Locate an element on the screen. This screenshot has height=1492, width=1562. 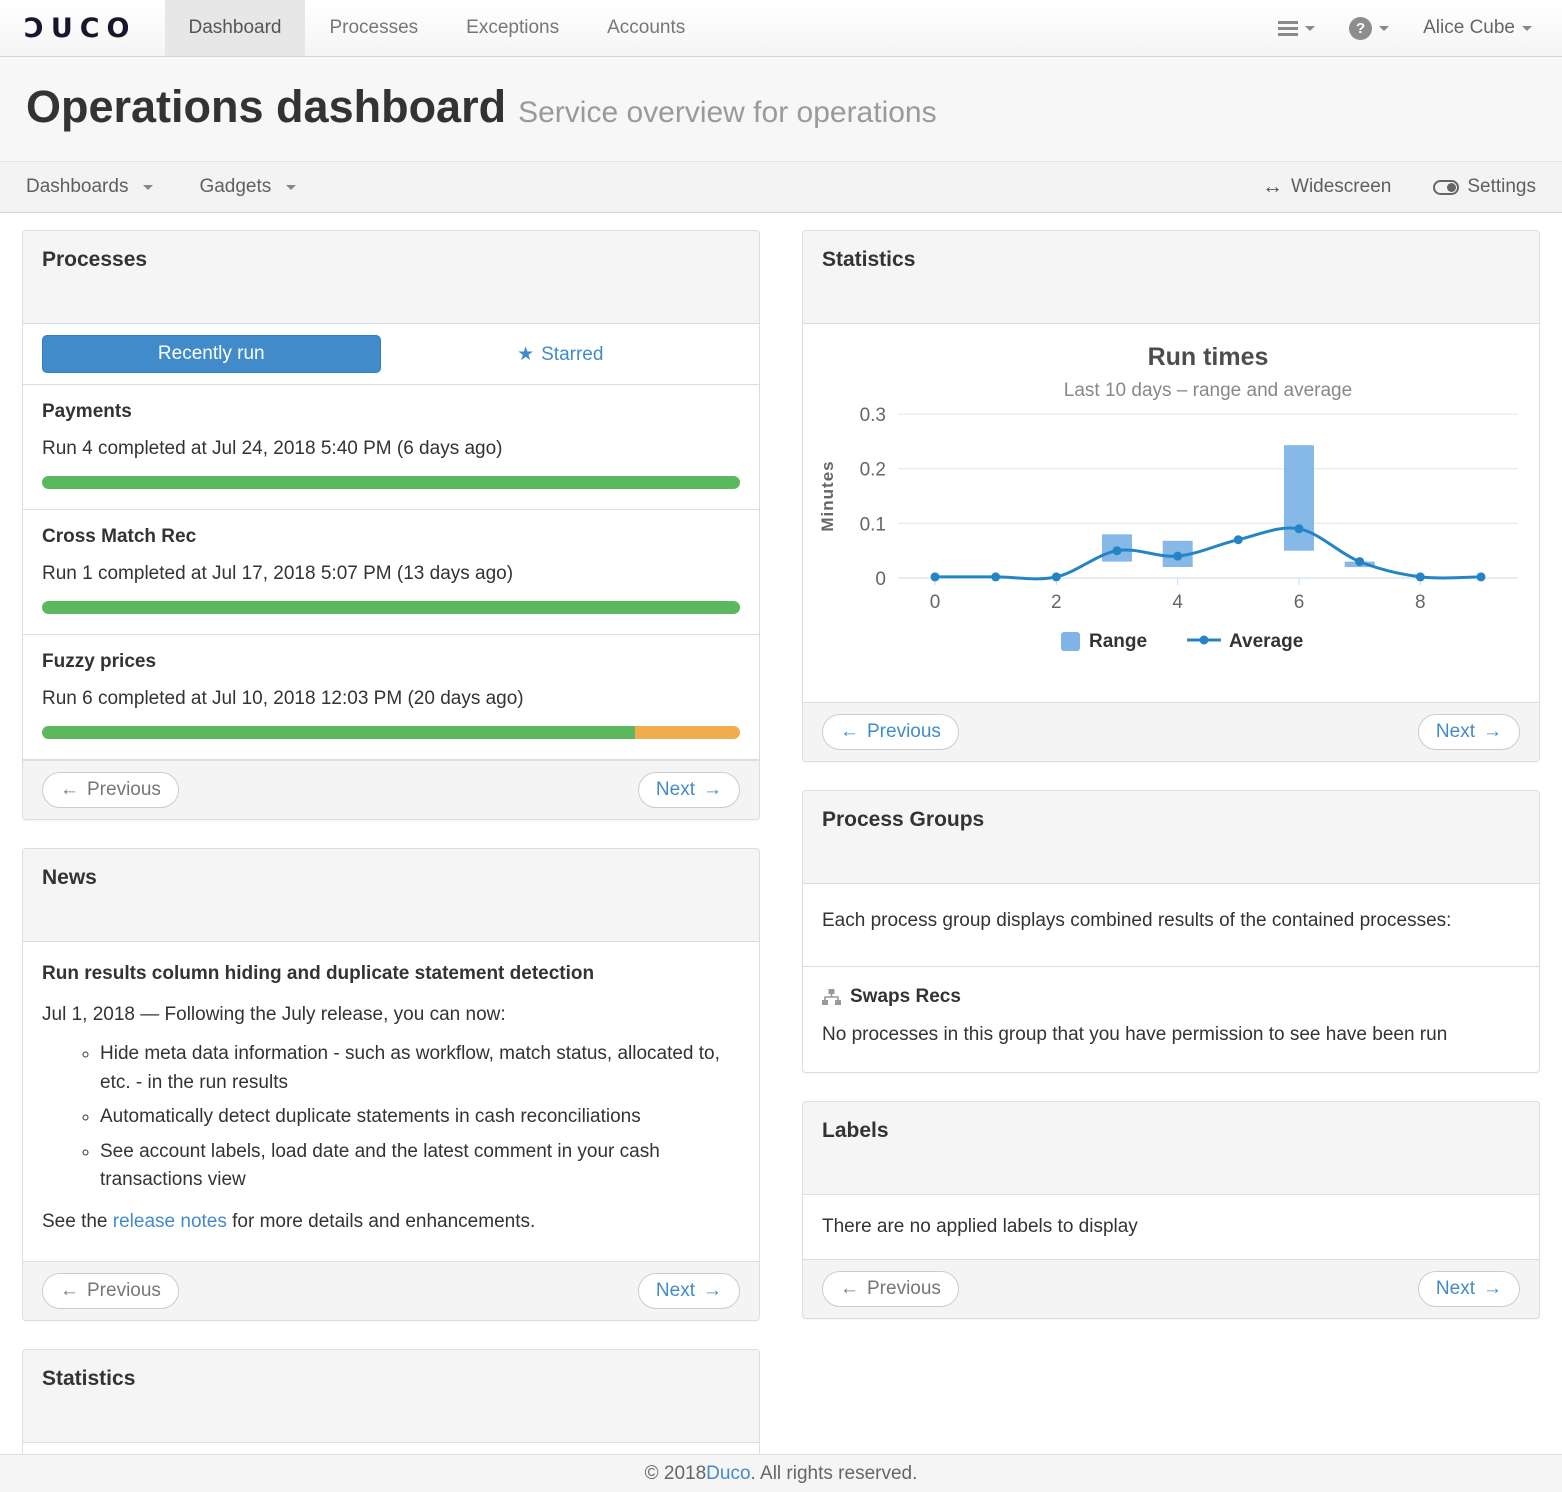
hamburger-icon is located at coordinates (1288, 28).